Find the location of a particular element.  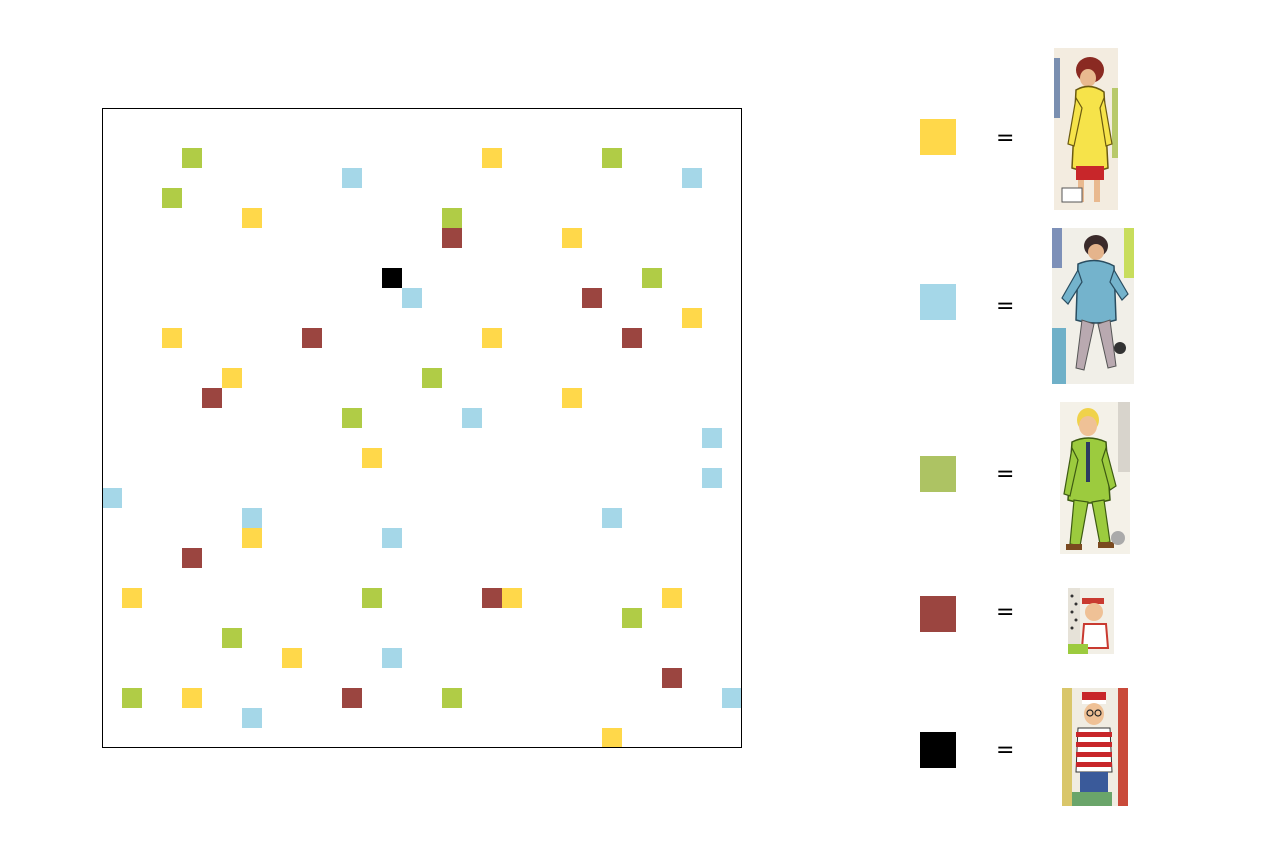

legend-swatch-red is located at coordinates (938, 614).